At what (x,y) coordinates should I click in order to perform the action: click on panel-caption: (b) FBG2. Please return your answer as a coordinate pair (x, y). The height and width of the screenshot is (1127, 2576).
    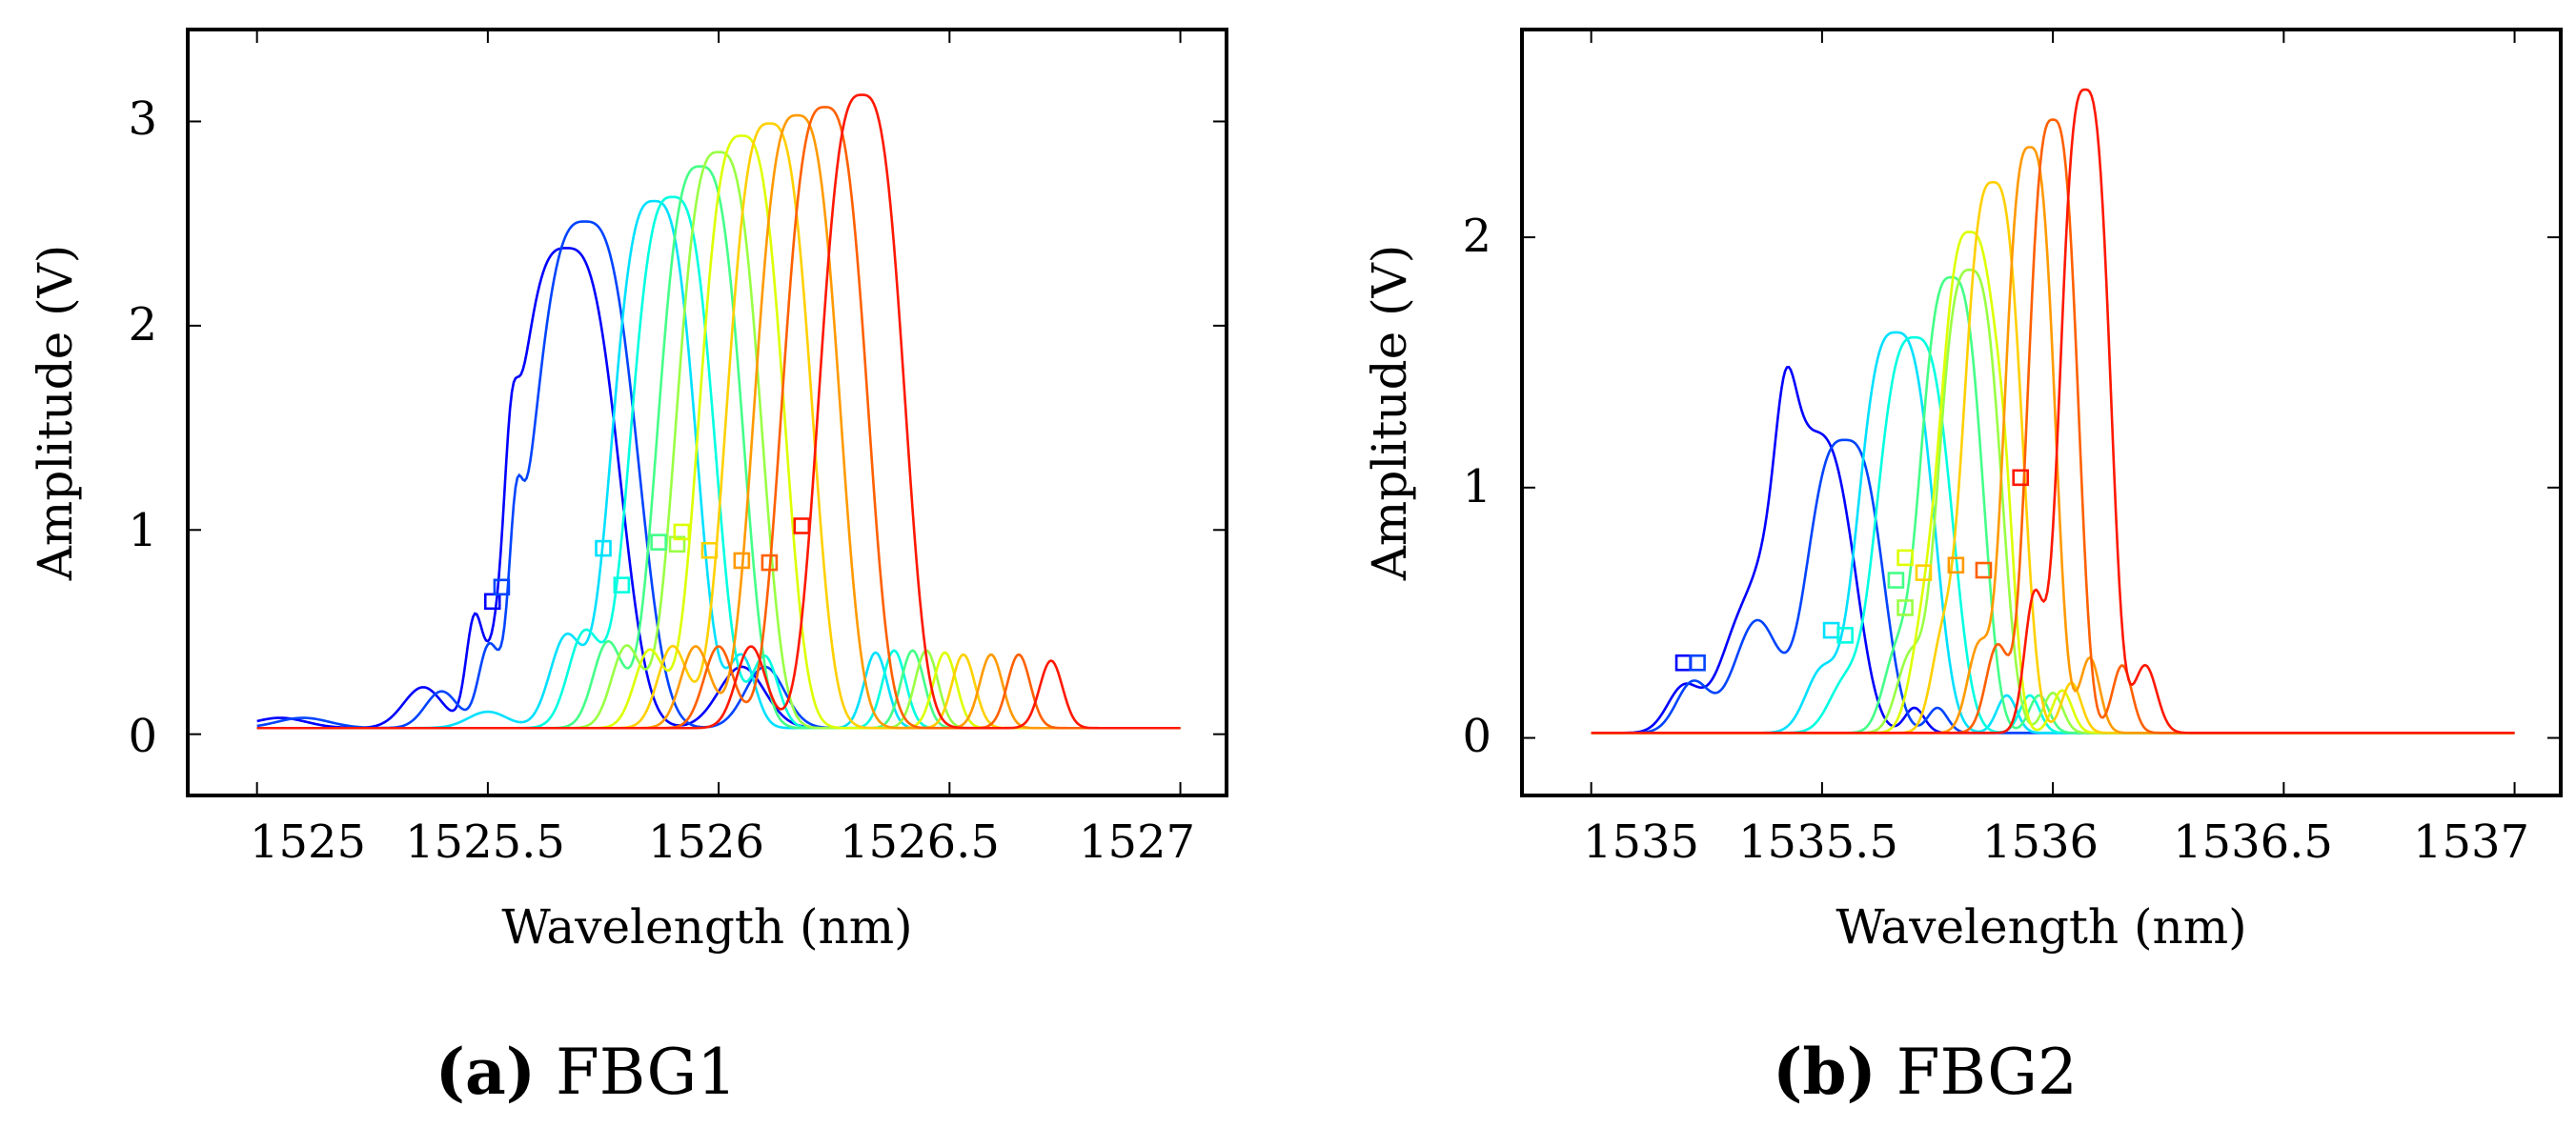
    Looking at the image, I should click on (1926, 1072).